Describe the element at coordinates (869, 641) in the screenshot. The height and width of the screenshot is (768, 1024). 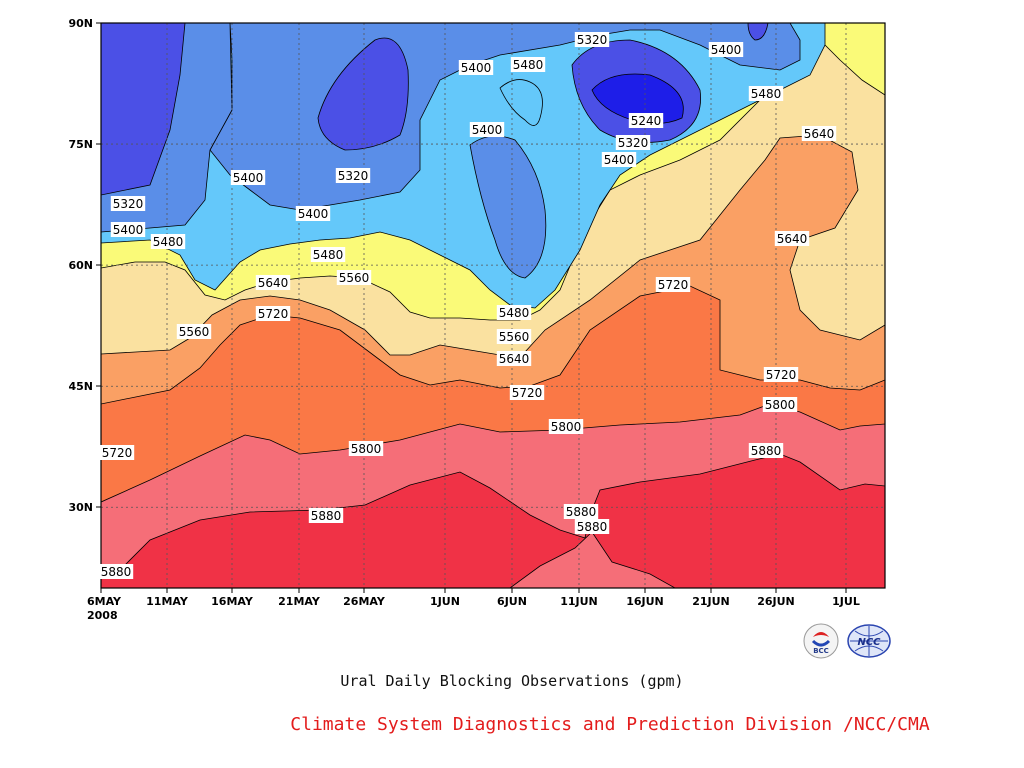
I see `ncc-logo-icon: NCC` at that location.